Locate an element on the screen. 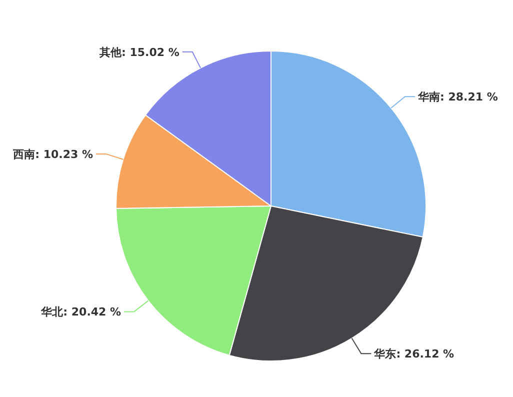 Image resolution: width=513 pixels, height=397 pixels. slice-label: 华东: 26.12 % is located at coordinates (413, 354).